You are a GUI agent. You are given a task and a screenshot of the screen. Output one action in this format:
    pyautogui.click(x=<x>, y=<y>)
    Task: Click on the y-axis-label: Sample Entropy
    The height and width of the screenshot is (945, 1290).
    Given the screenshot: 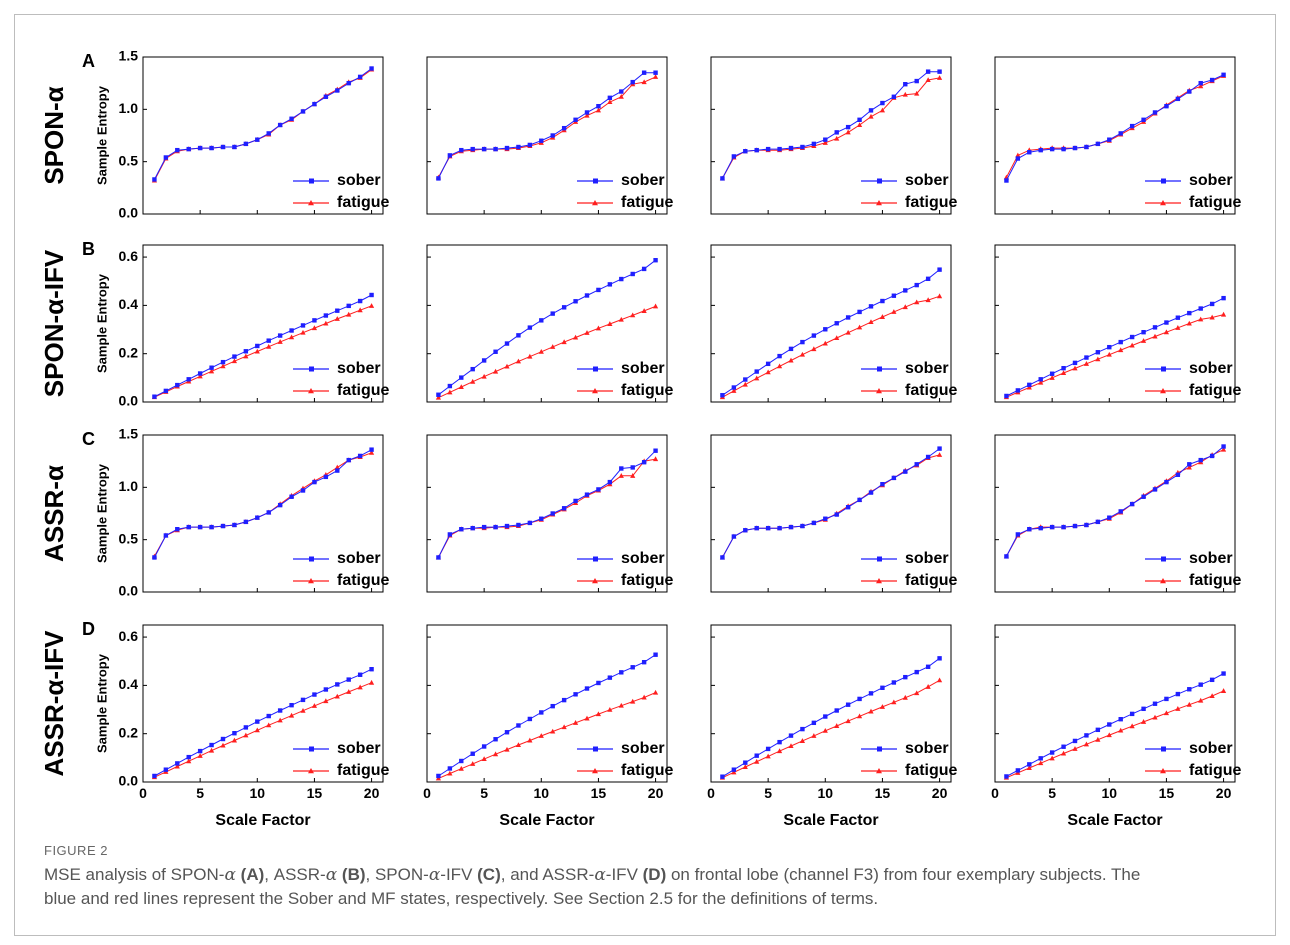 What is the action you would take?
    pyautogui.click(x=101, y=513)
    